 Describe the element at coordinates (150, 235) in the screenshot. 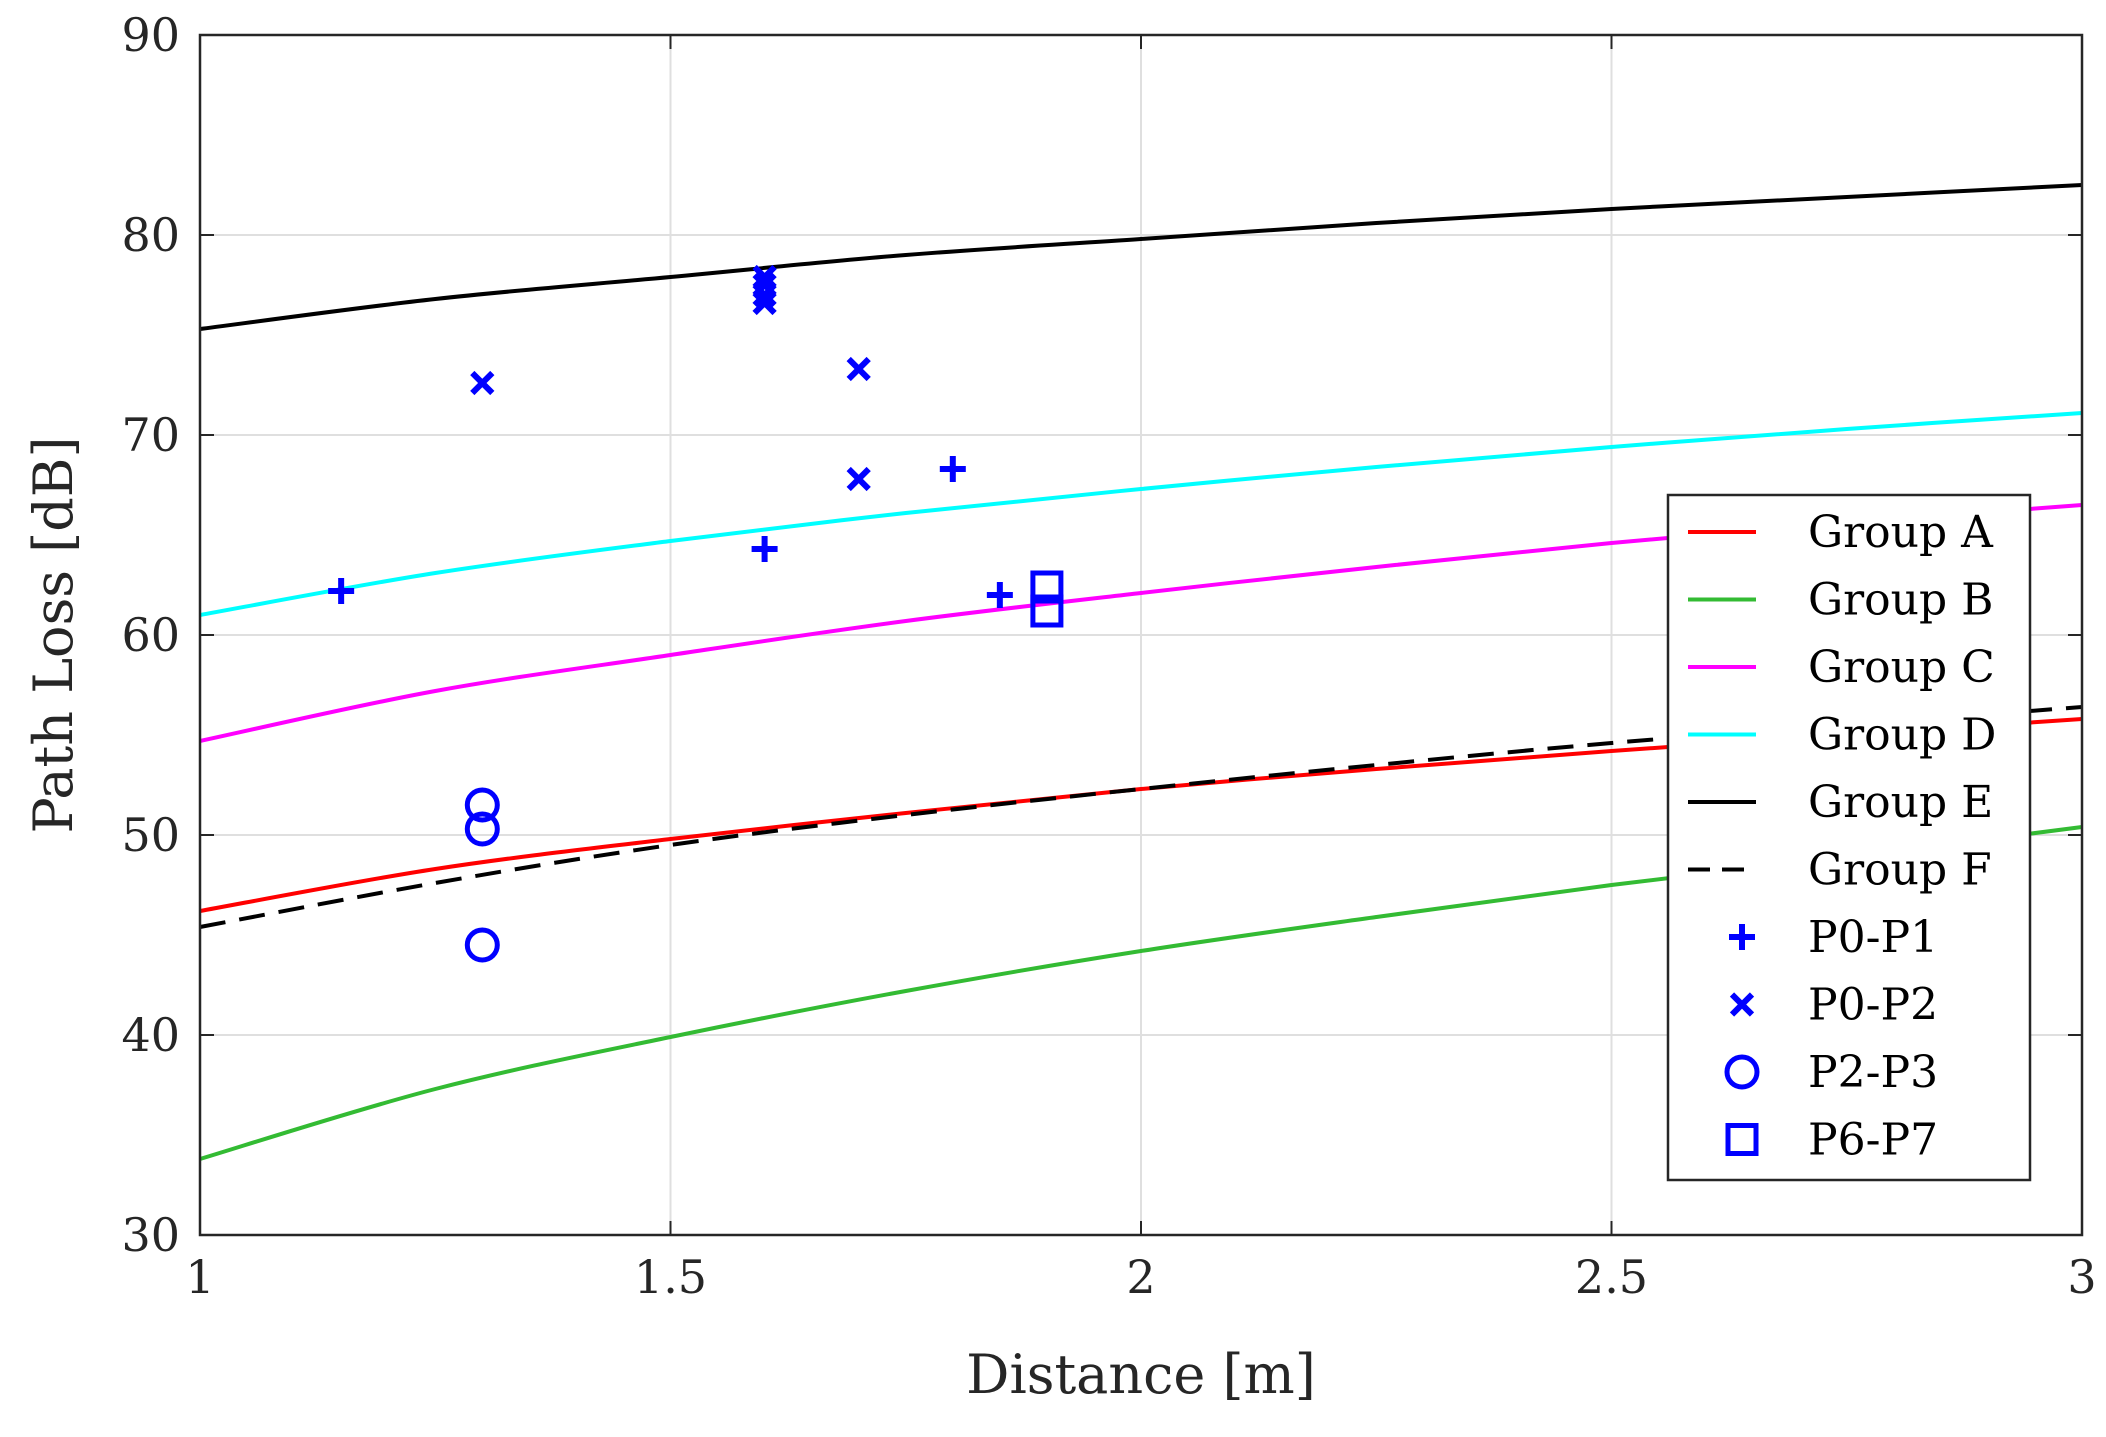

I see `y-tick-label: 80` at that location.